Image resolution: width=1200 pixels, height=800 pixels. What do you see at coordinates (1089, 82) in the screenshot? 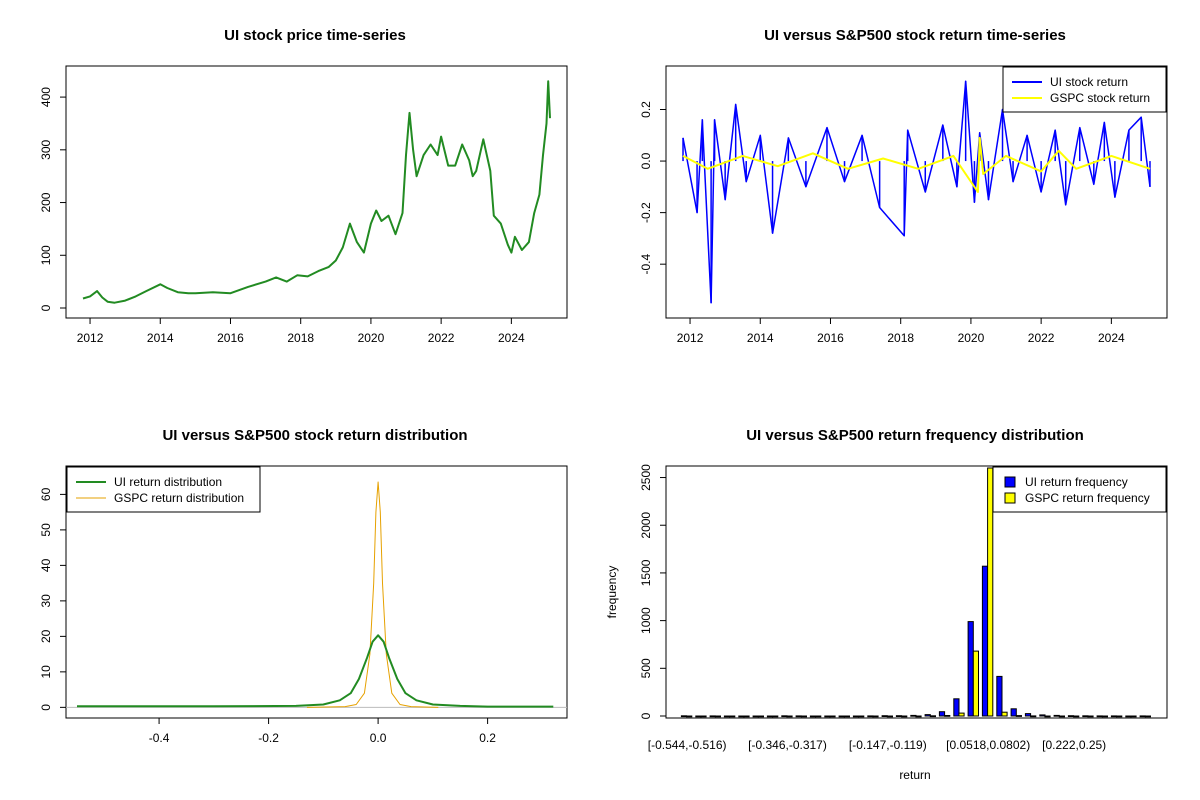
I see `legend-label-ui: UI stock return` at bounding box center [1089, 82].